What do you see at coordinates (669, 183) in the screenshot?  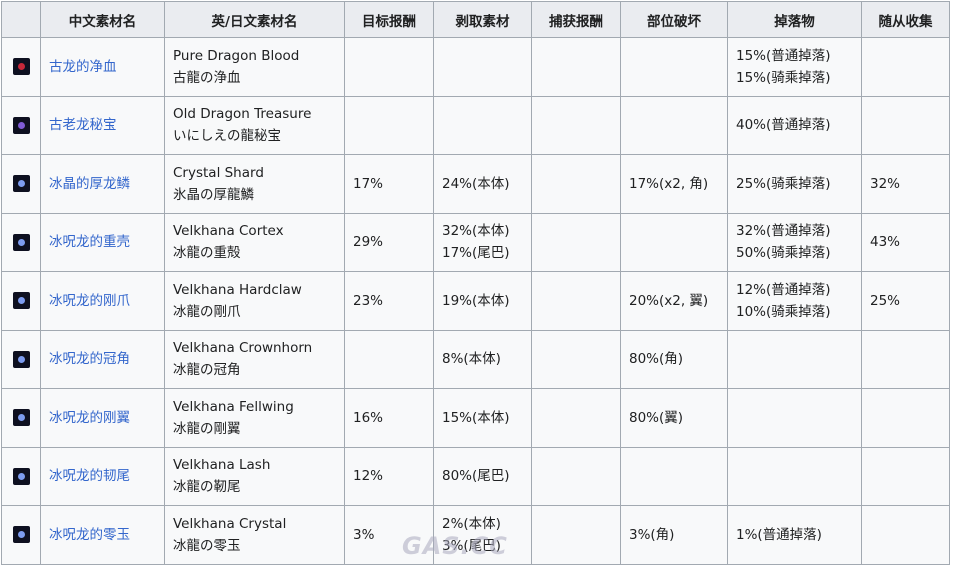 I see `cell-value: 17%(x2, 角)` at bounding box center [669, 183].